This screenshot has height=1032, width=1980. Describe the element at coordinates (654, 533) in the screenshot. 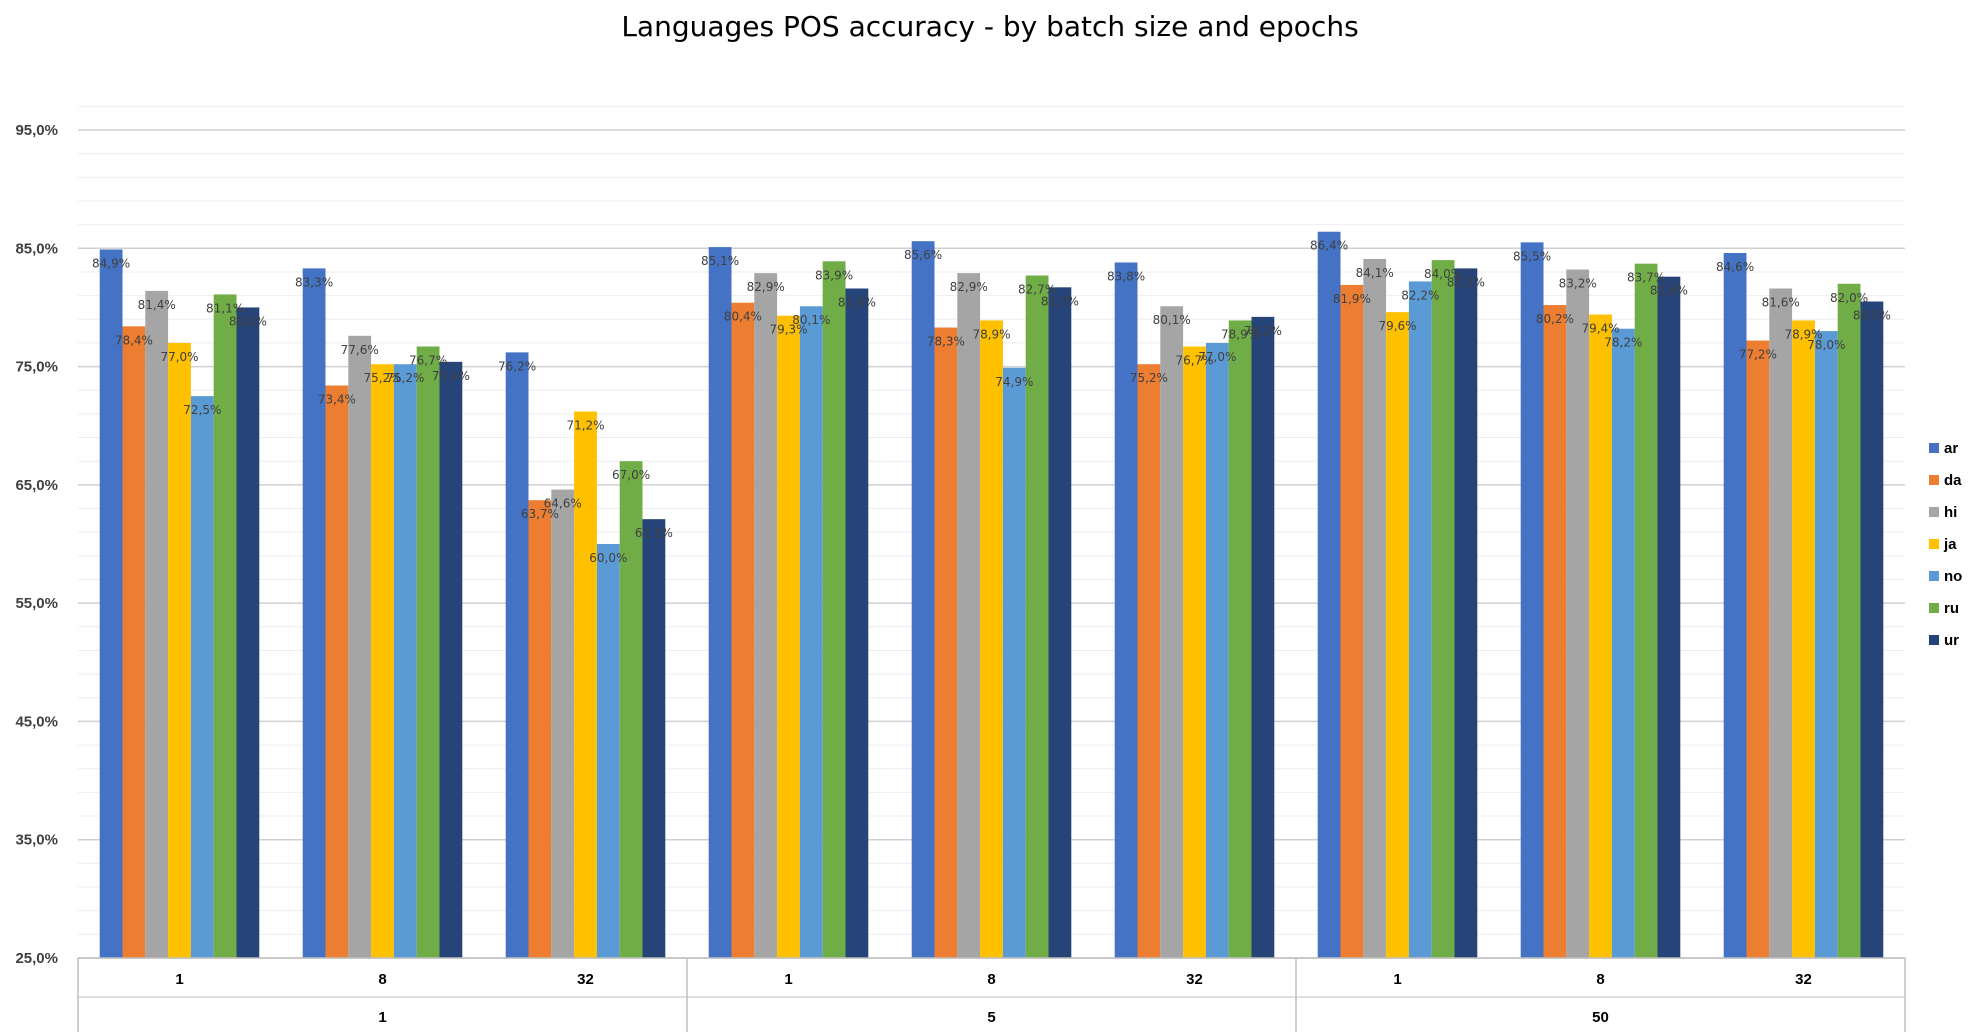

I see `data-label-ur: 62,1%` at that location.